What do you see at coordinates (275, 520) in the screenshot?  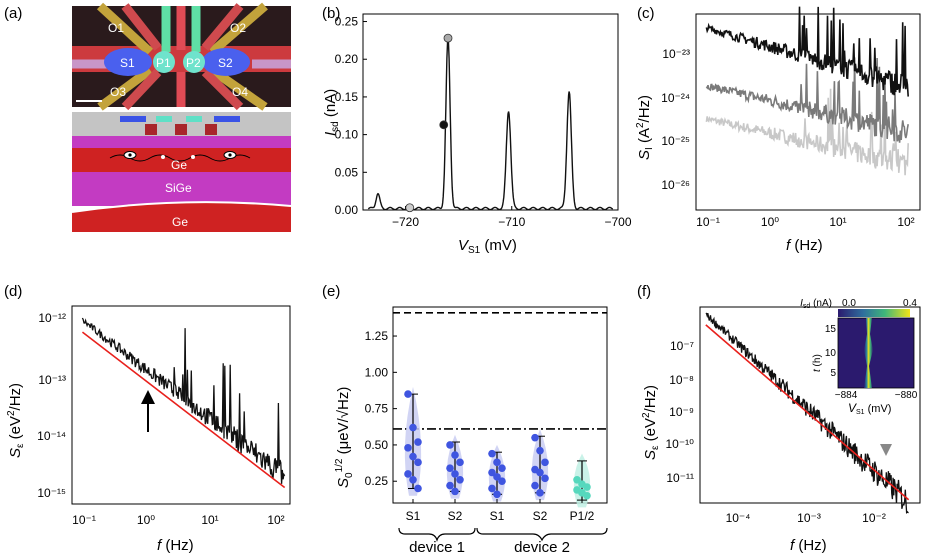 I see `x-tick-d: 10²` at bounding box center [275, 520].